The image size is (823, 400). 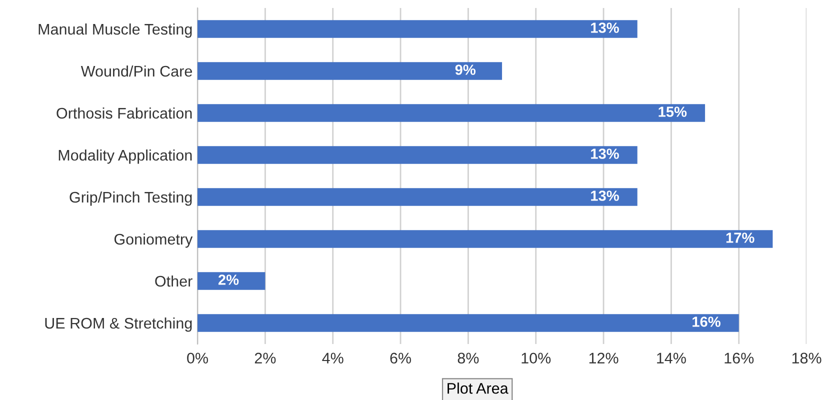 I want to click on x-tick-label: 10%, so click(x=536, y=358).